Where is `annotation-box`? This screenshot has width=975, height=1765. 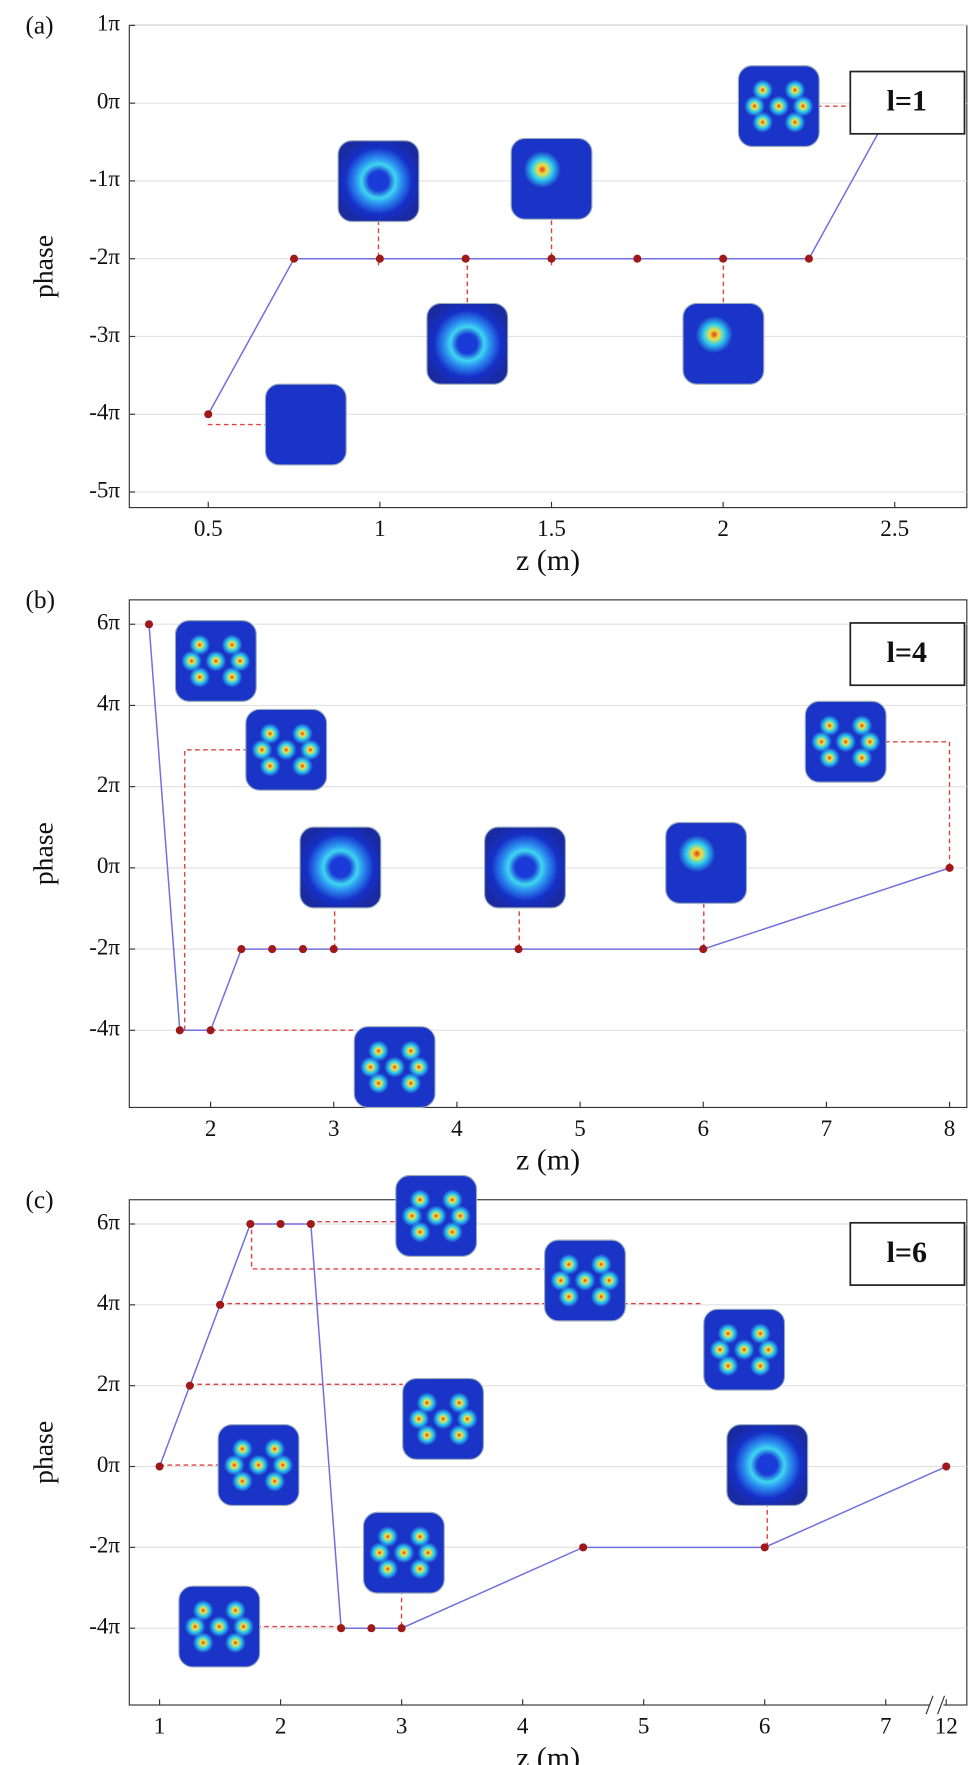 annotation-box is located at coordinates (907, 102).